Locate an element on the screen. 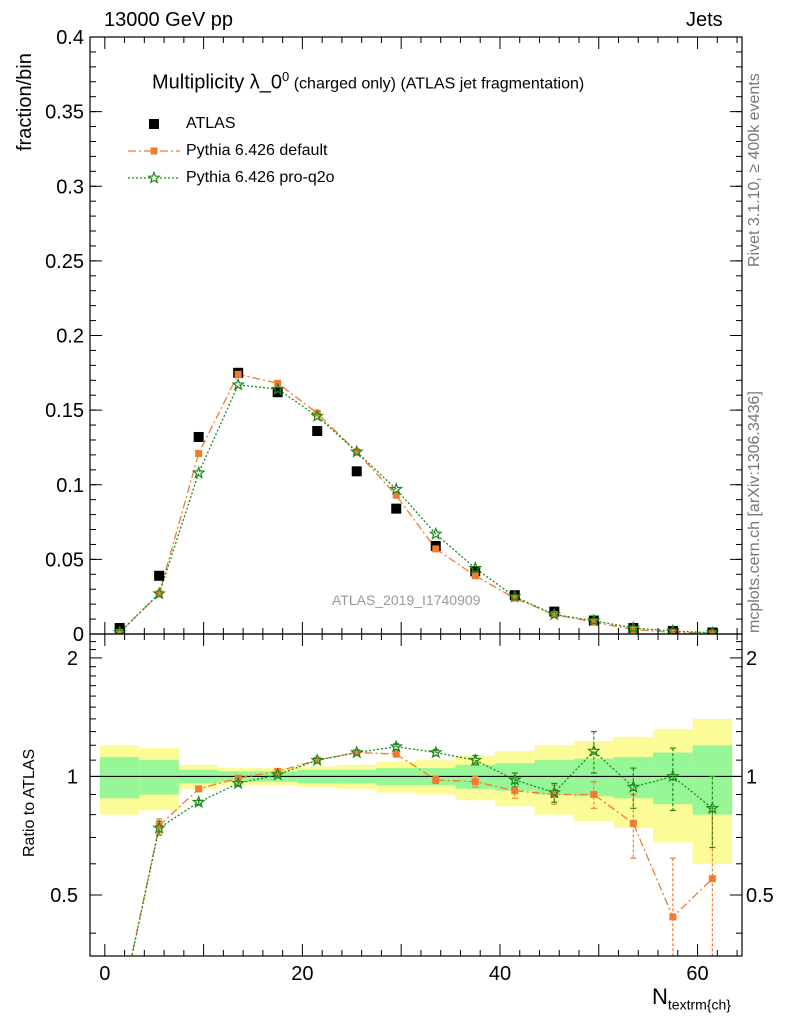 This screenshot has height=1024, width=786. main-ytick-label: 0.05 is located at coordinates (64, 560).